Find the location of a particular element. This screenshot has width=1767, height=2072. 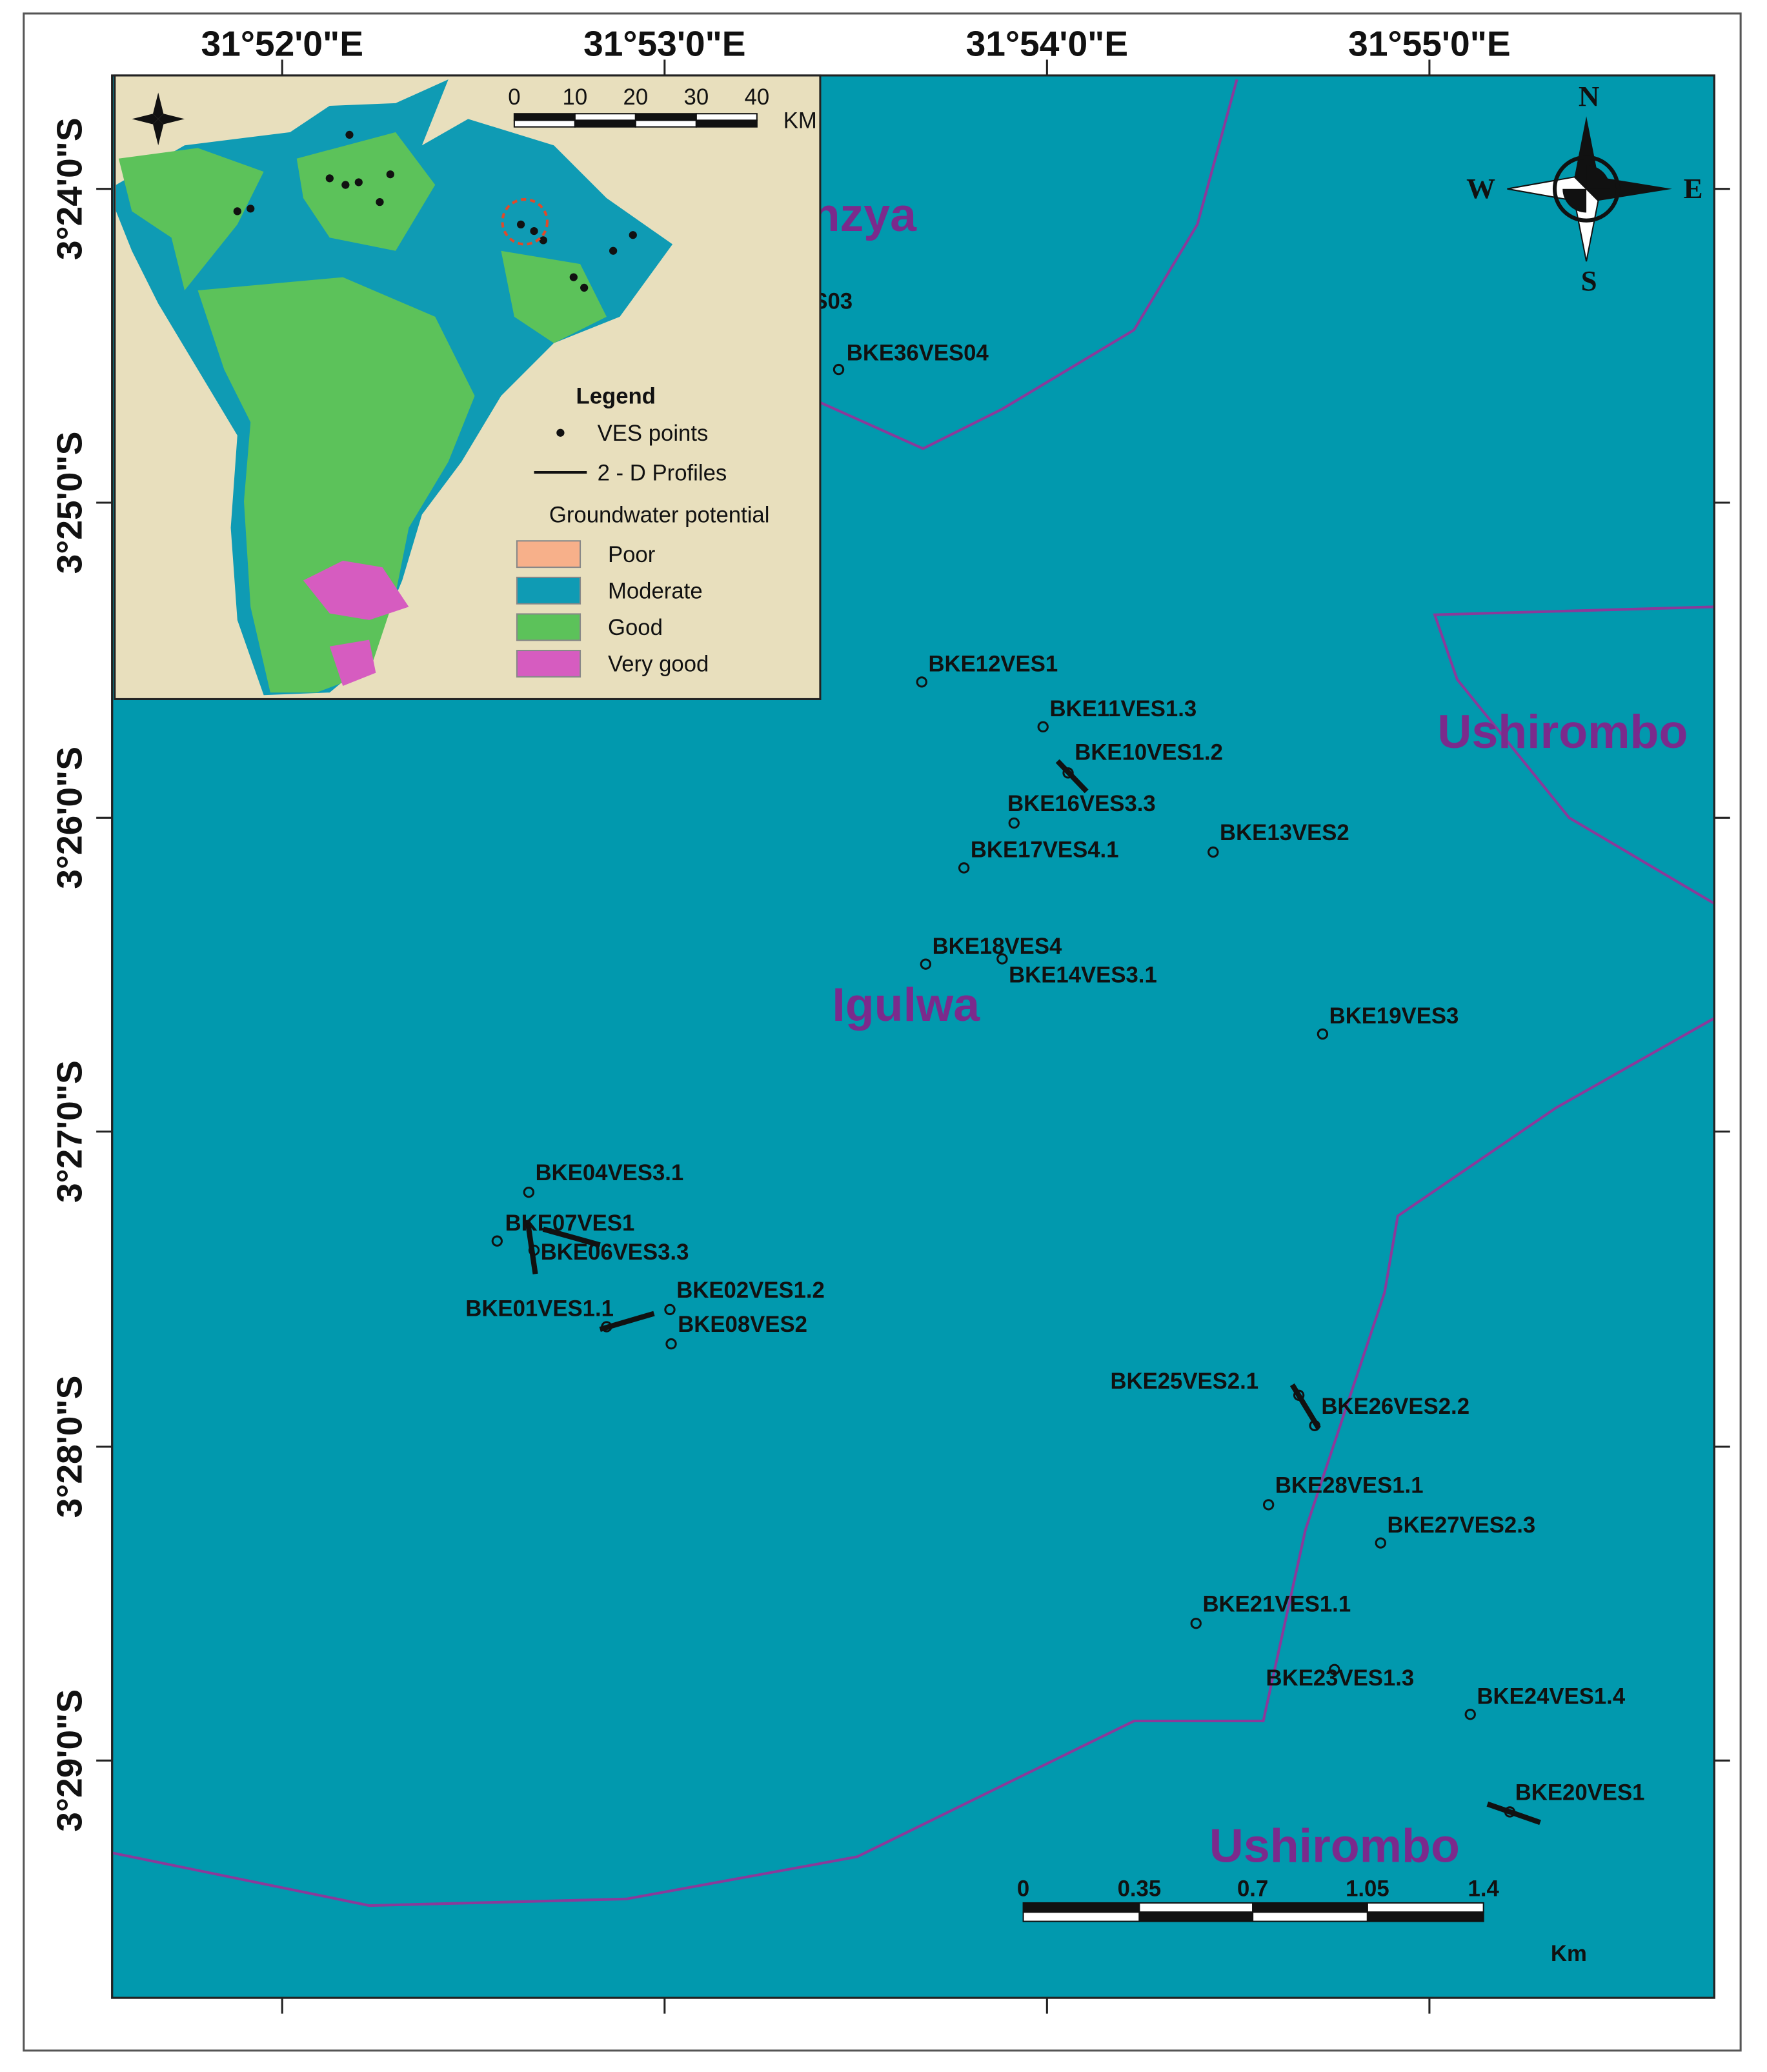

inset-scale-unit: KM is located at coordinates (800, 122).